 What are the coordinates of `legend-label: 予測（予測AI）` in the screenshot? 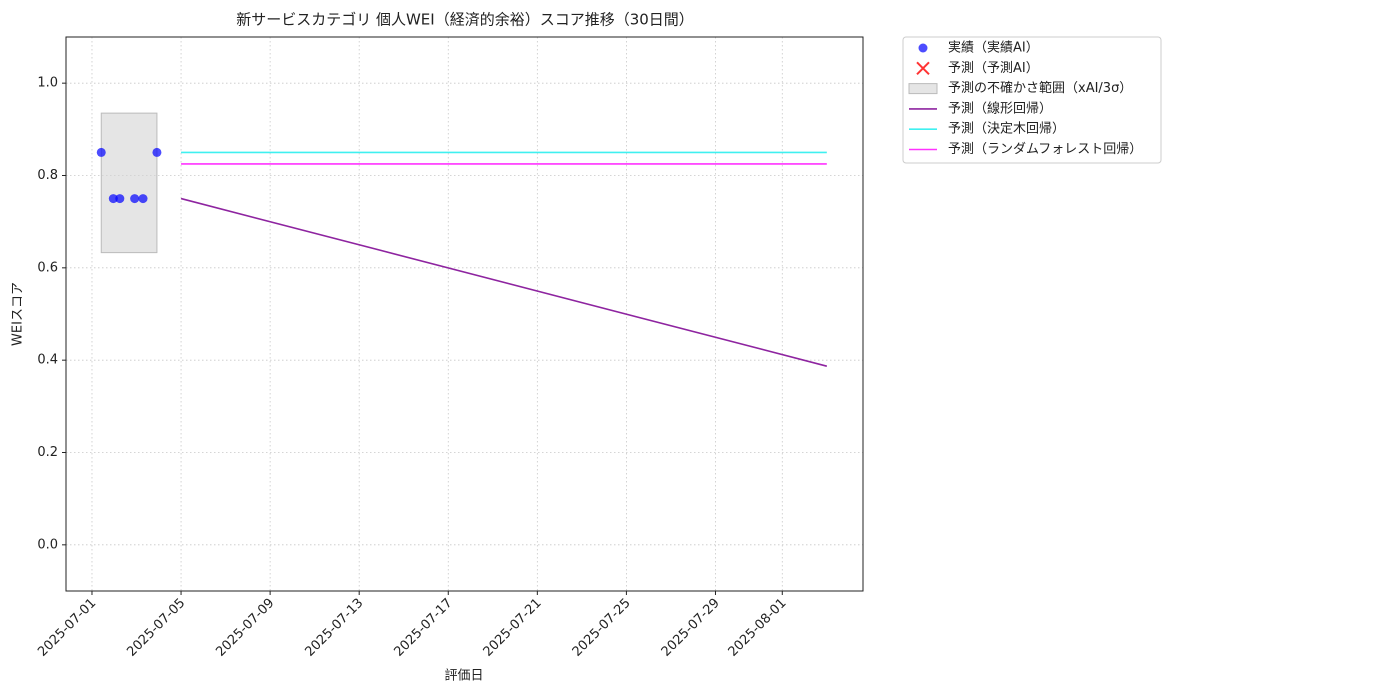 It's located at (993, 68).